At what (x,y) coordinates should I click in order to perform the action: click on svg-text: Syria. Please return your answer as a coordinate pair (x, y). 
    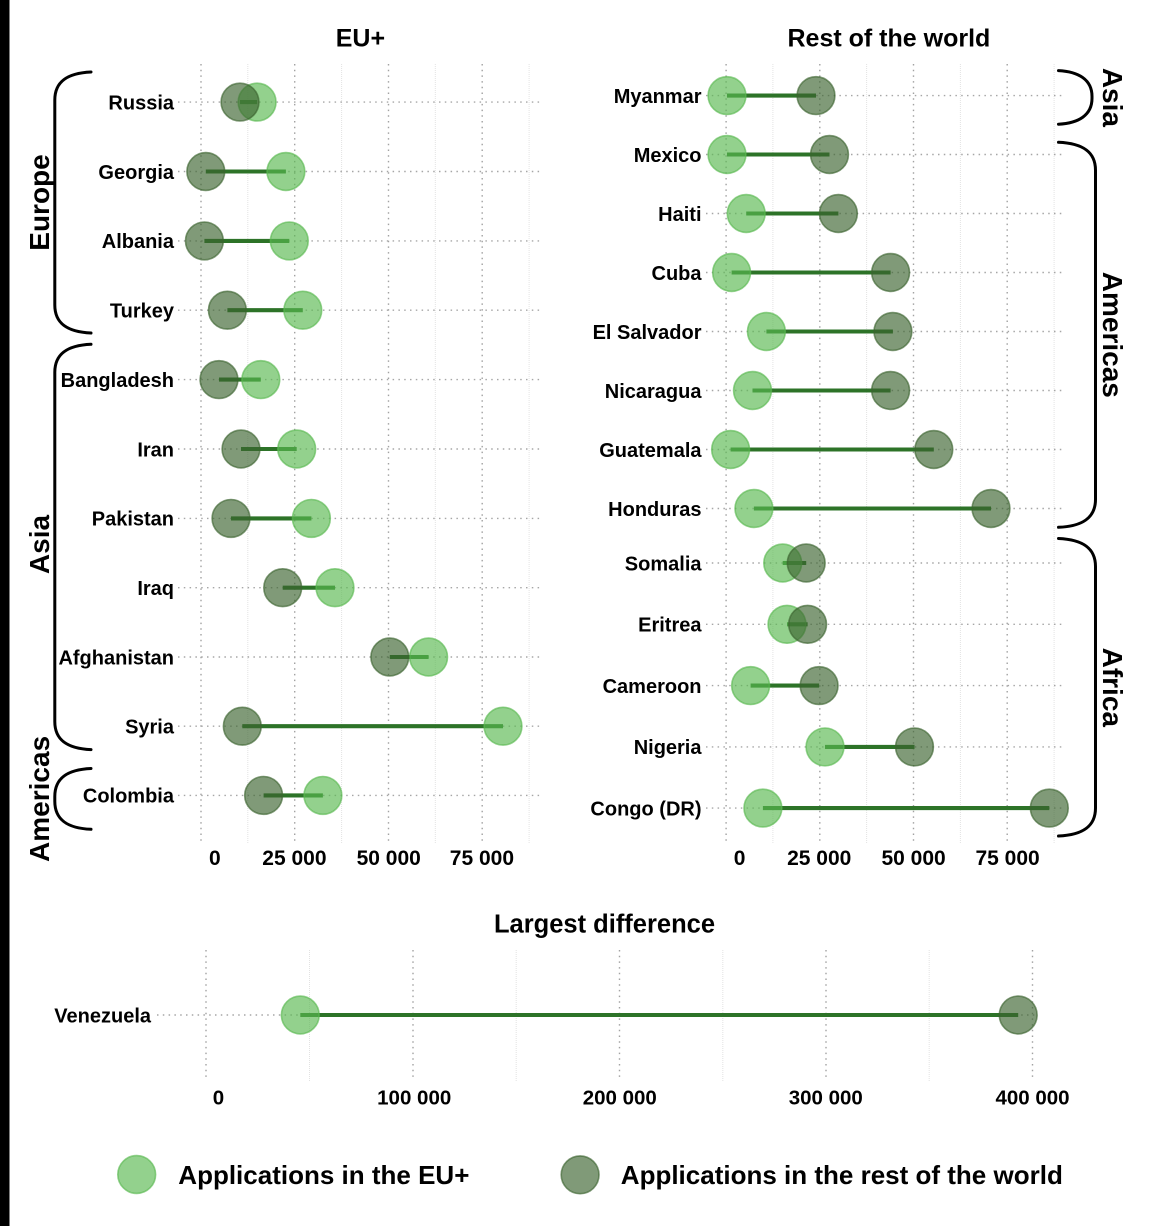
    Looking at the image, I should click on (150, 728).